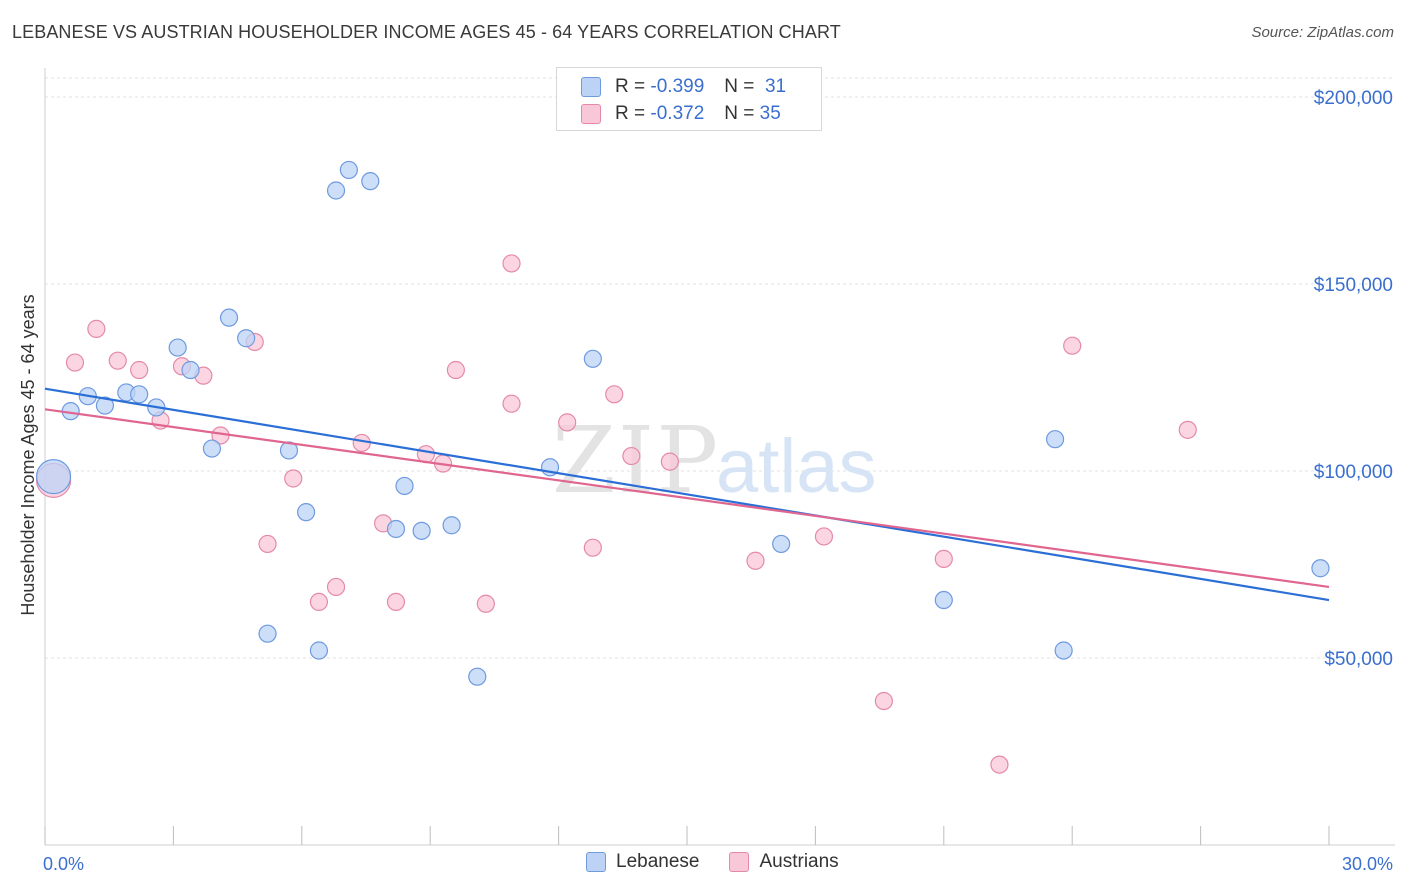  Describe the element at coordinates (1353, 472) in the screenshot. I see `y-tick-label: $100,000` at that location.